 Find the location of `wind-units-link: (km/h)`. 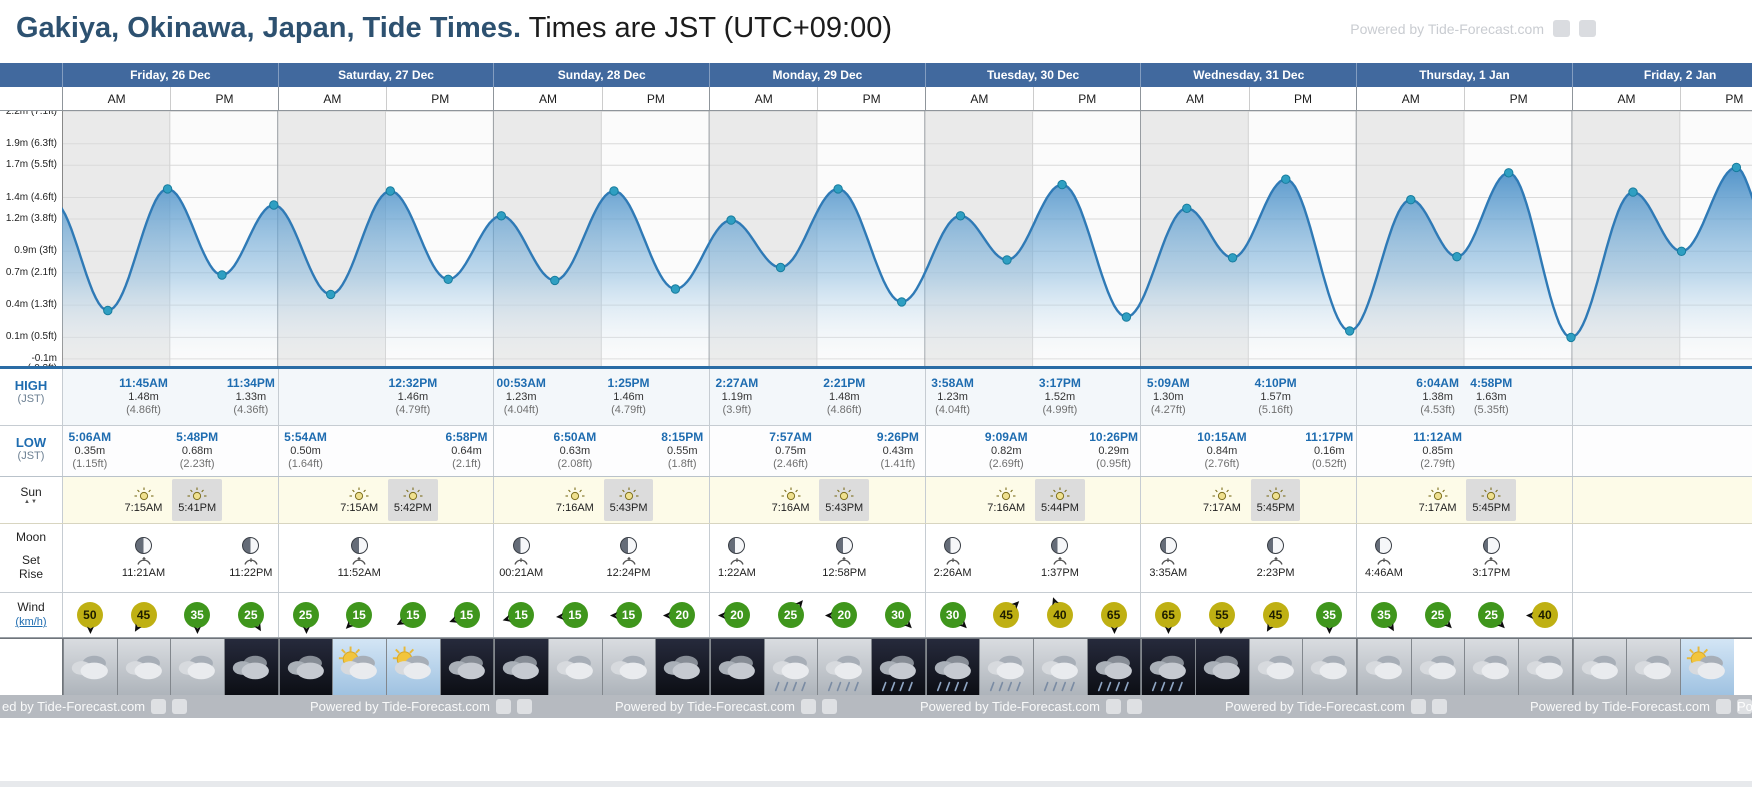

wind-units-link: (km/h) is located at coordinates (31, 622).